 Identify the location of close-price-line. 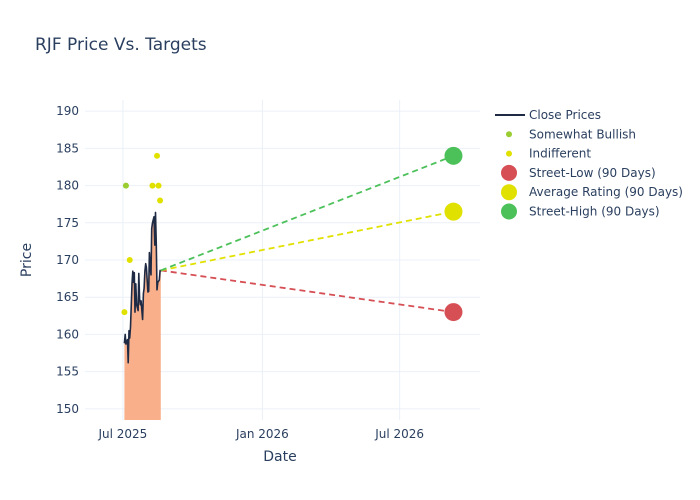
(142, 287).